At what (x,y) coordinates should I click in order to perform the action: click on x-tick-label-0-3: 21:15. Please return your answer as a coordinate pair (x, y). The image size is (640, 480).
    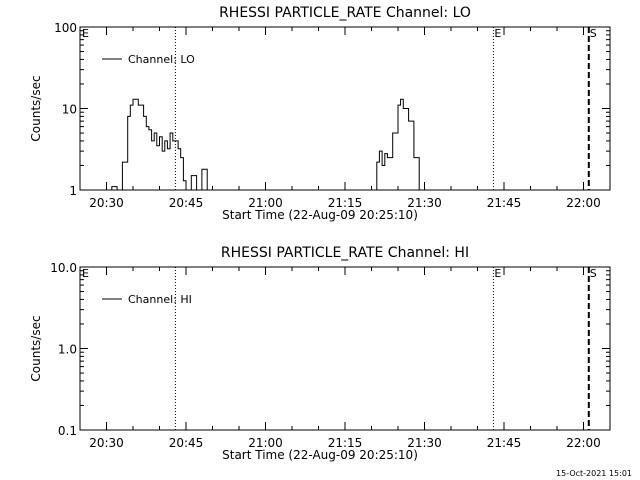
    Looking at the image, I should click on (345, 203).